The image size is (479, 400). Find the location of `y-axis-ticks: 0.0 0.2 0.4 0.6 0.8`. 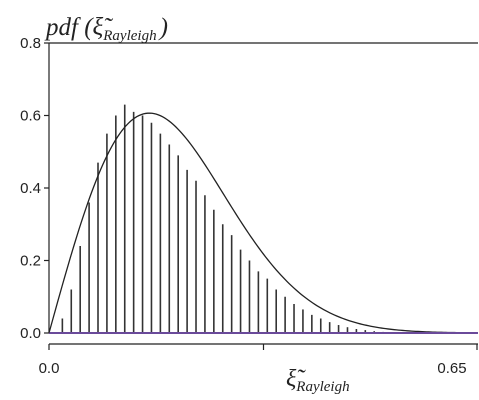

y-axis-ticks: 0.0 0.2 0.4 0.6 0.8 is located at coordinates (34, 188).